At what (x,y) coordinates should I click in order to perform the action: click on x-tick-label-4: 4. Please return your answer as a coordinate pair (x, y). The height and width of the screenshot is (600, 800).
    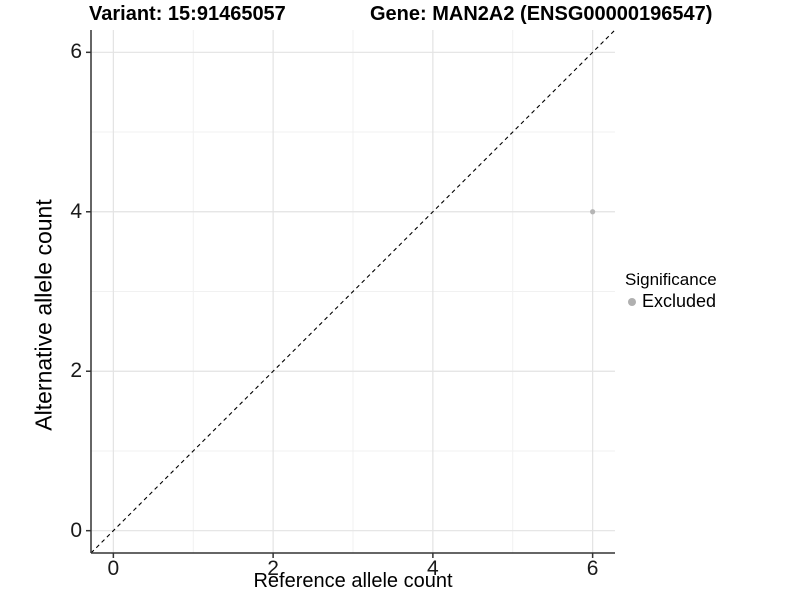
    Looking at the image, I should click on (433, 568).